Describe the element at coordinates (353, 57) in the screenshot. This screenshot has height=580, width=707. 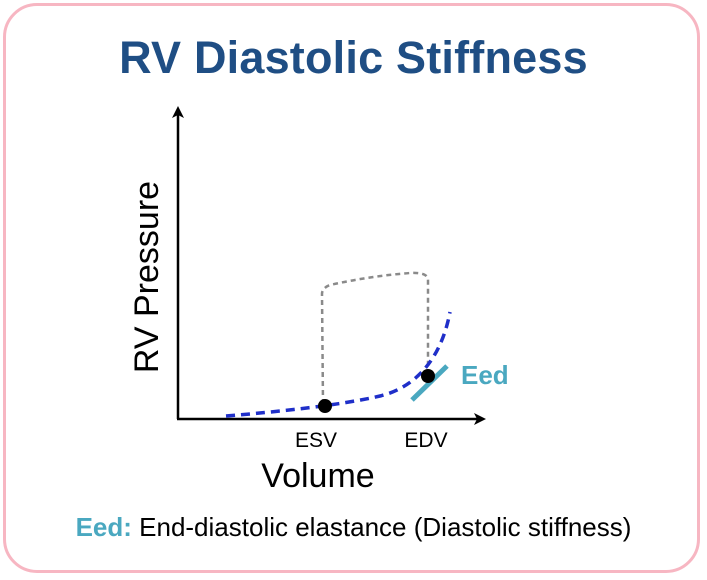
I see `diagram-title: RV Diastolic Stiffness` at that location.